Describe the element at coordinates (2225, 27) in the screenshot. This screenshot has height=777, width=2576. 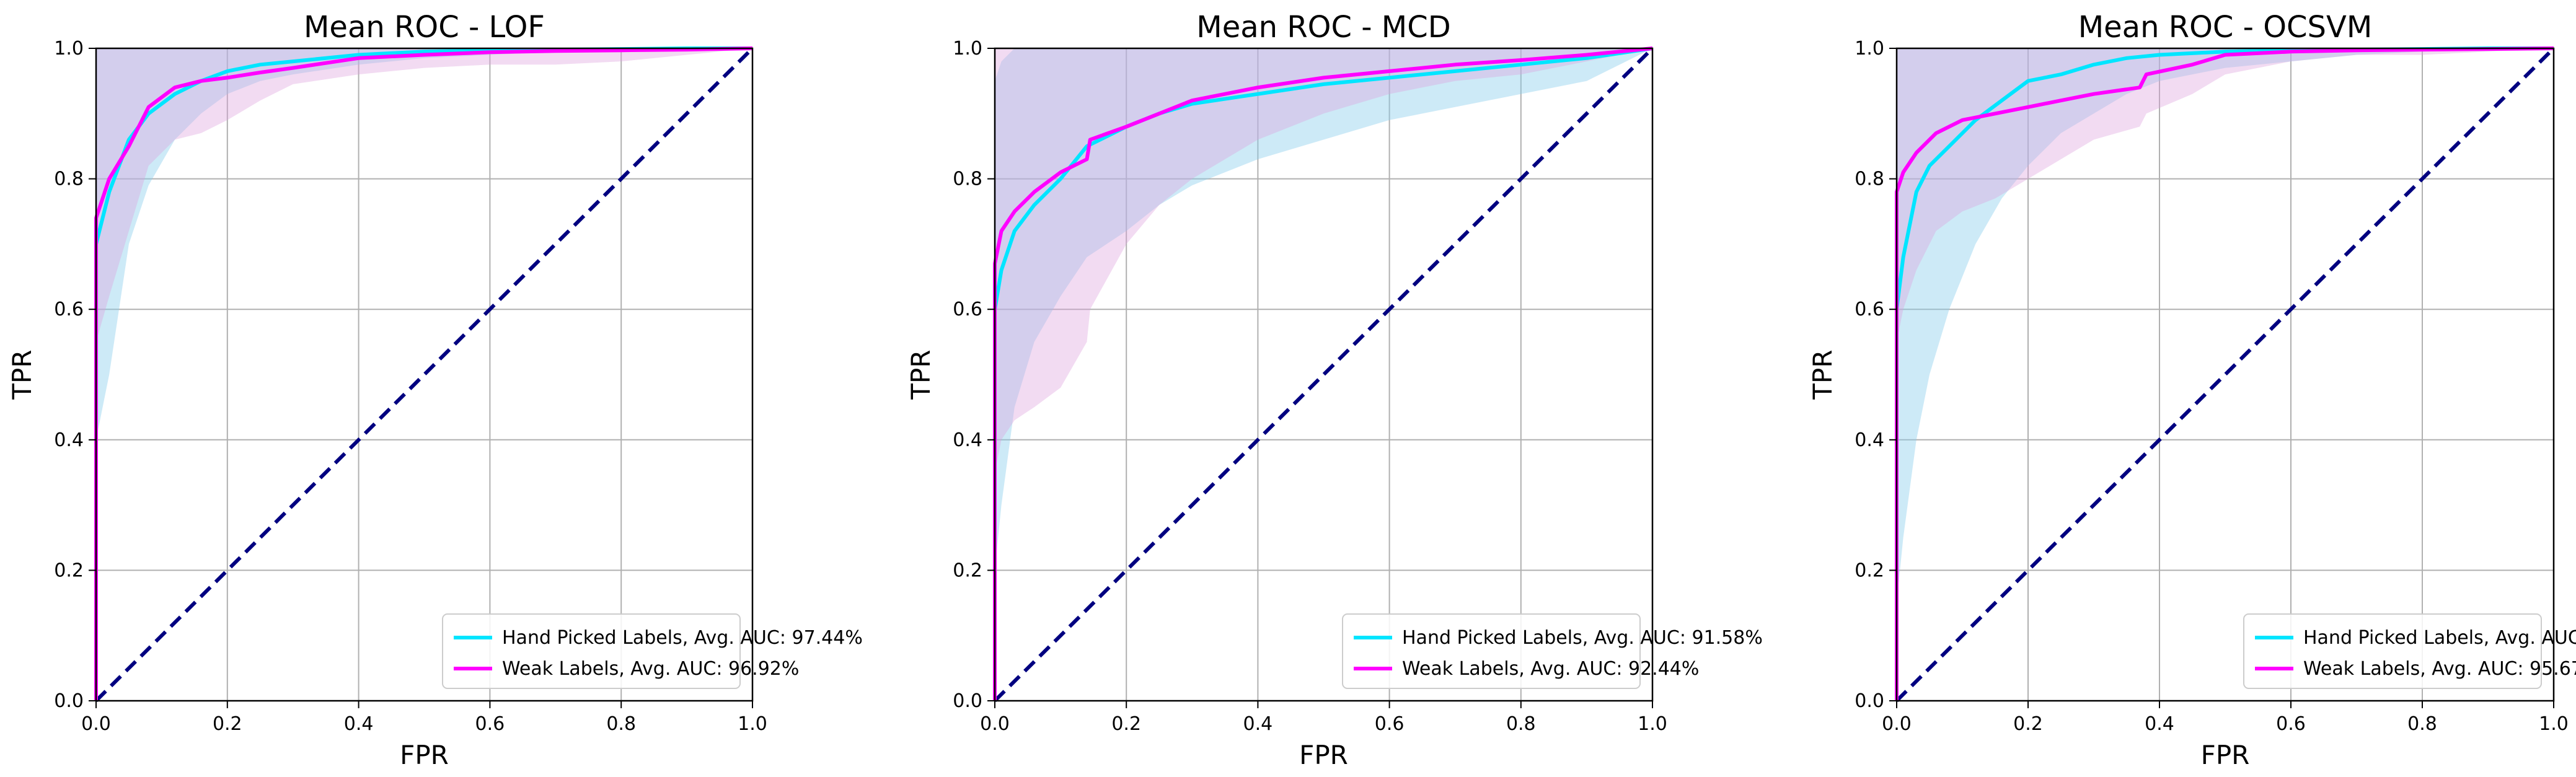
I see `chart-title: Mean ROC - OCSVM` at that location.